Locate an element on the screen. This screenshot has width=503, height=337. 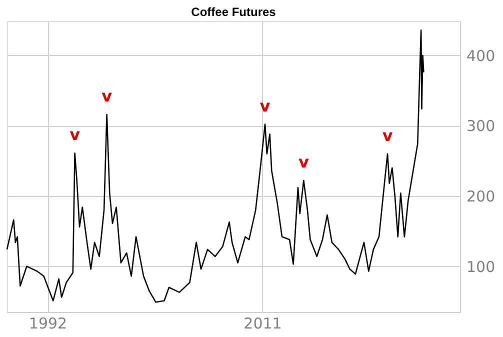
y-tick-label: 400 is located at coordinates (481, 55).